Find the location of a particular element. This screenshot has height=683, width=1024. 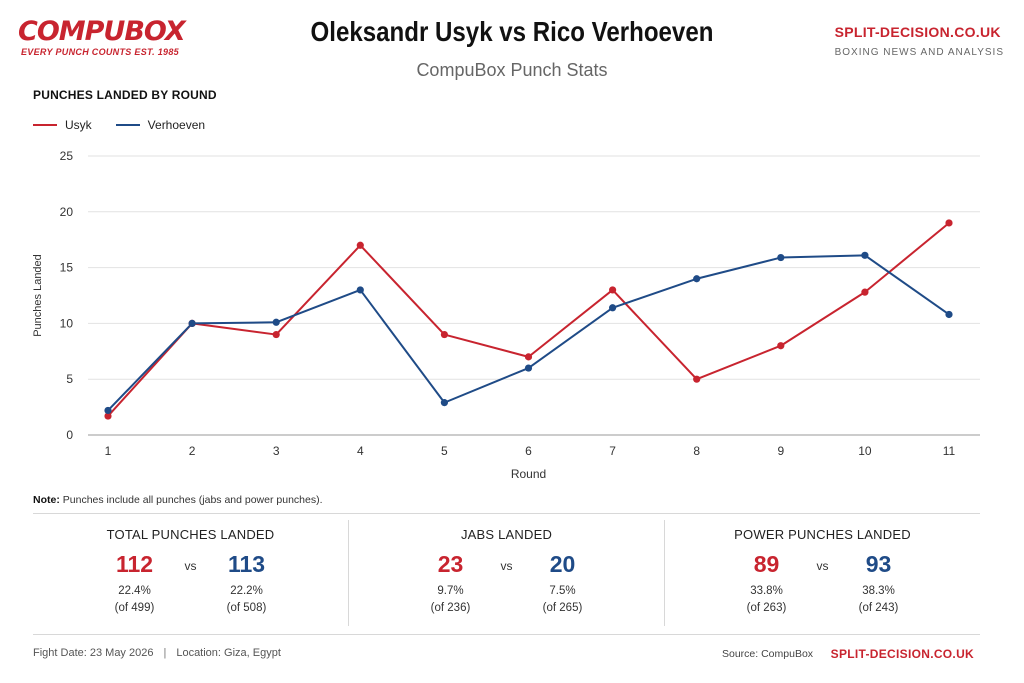

y-tick-label: 5 is located at coordinates (69, 379).